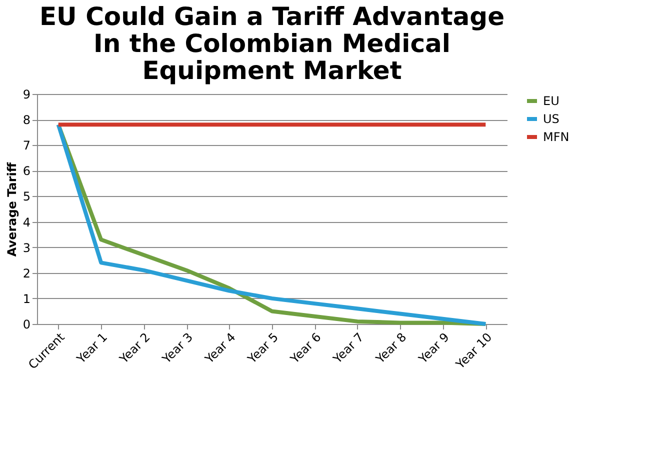  What do you see at coordinates (26, 222) in the screenshot?
I see `y-tick-label: 4` at bounding box center [26, 222].